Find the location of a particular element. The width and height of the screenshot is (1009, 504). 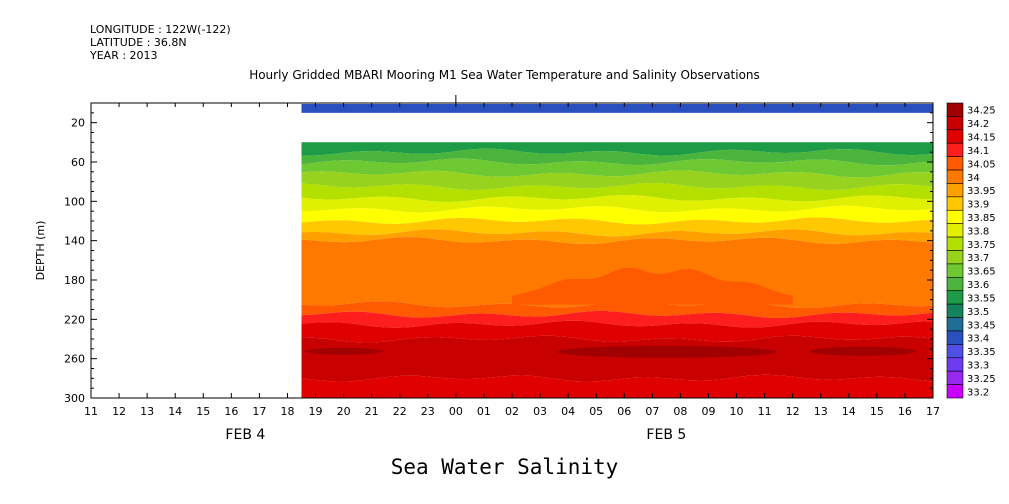

x-tick-label: 07 is located at coordinates (652, 411).